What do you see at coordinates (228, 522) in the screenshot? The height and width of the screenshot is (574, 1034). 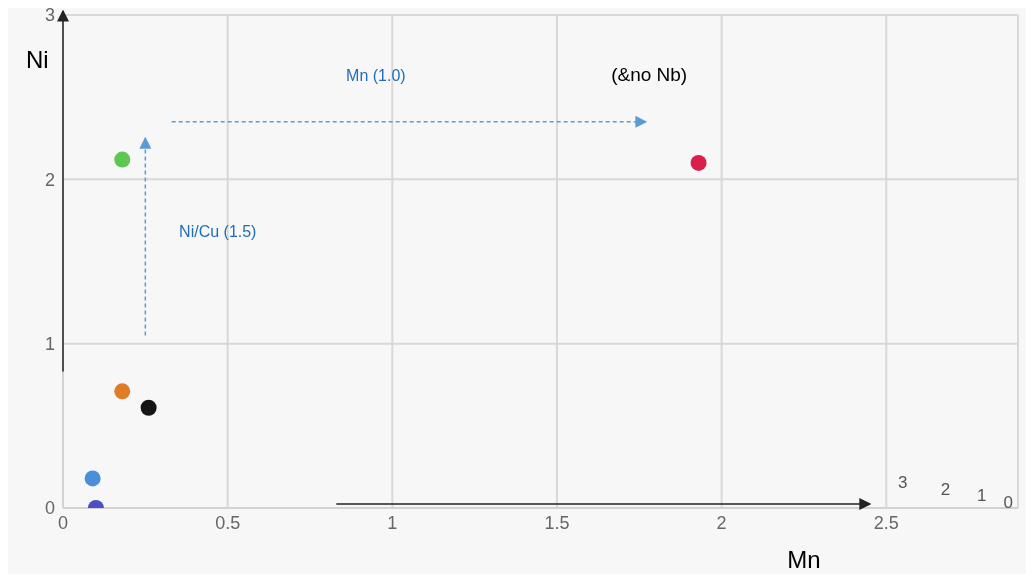 I see `x-tick-label: 0.5` at bounding box center [228, 522].